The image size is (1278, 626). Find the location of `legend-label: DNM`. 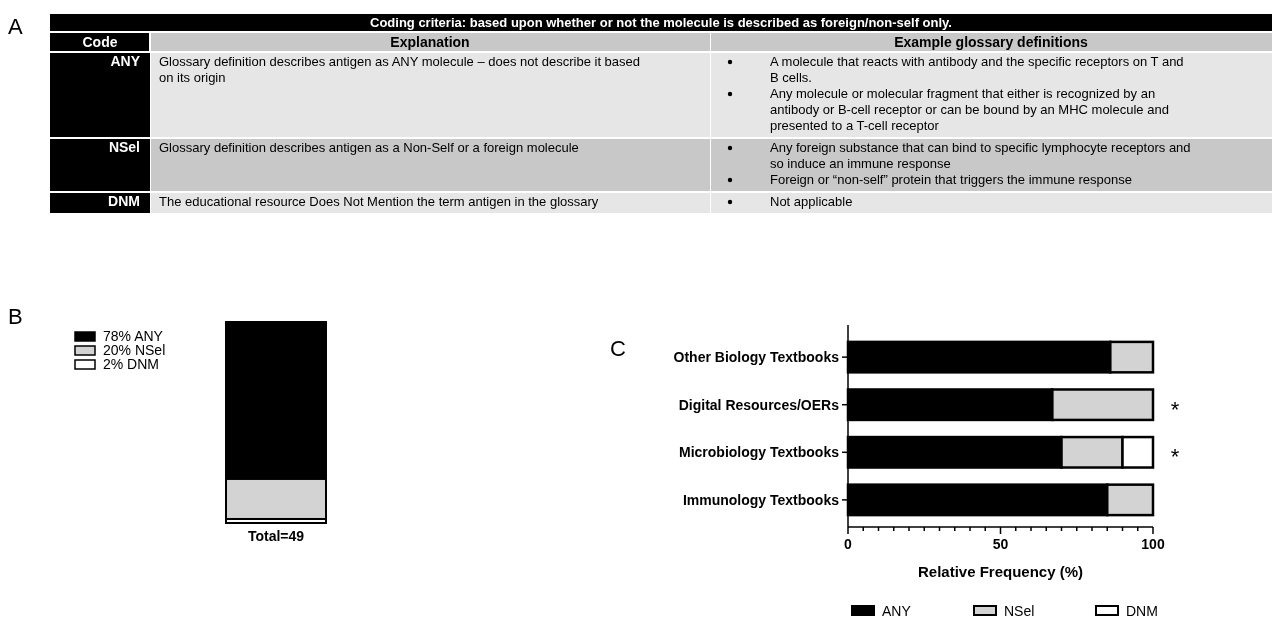

legend-label: DNM is located at coordinates (1142, 611).